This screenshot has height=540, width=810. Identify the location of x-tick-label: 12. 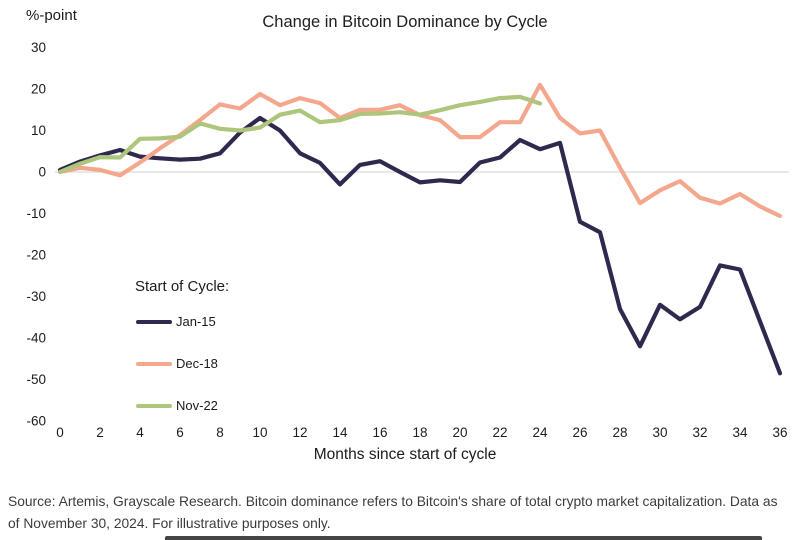
(299, 432).